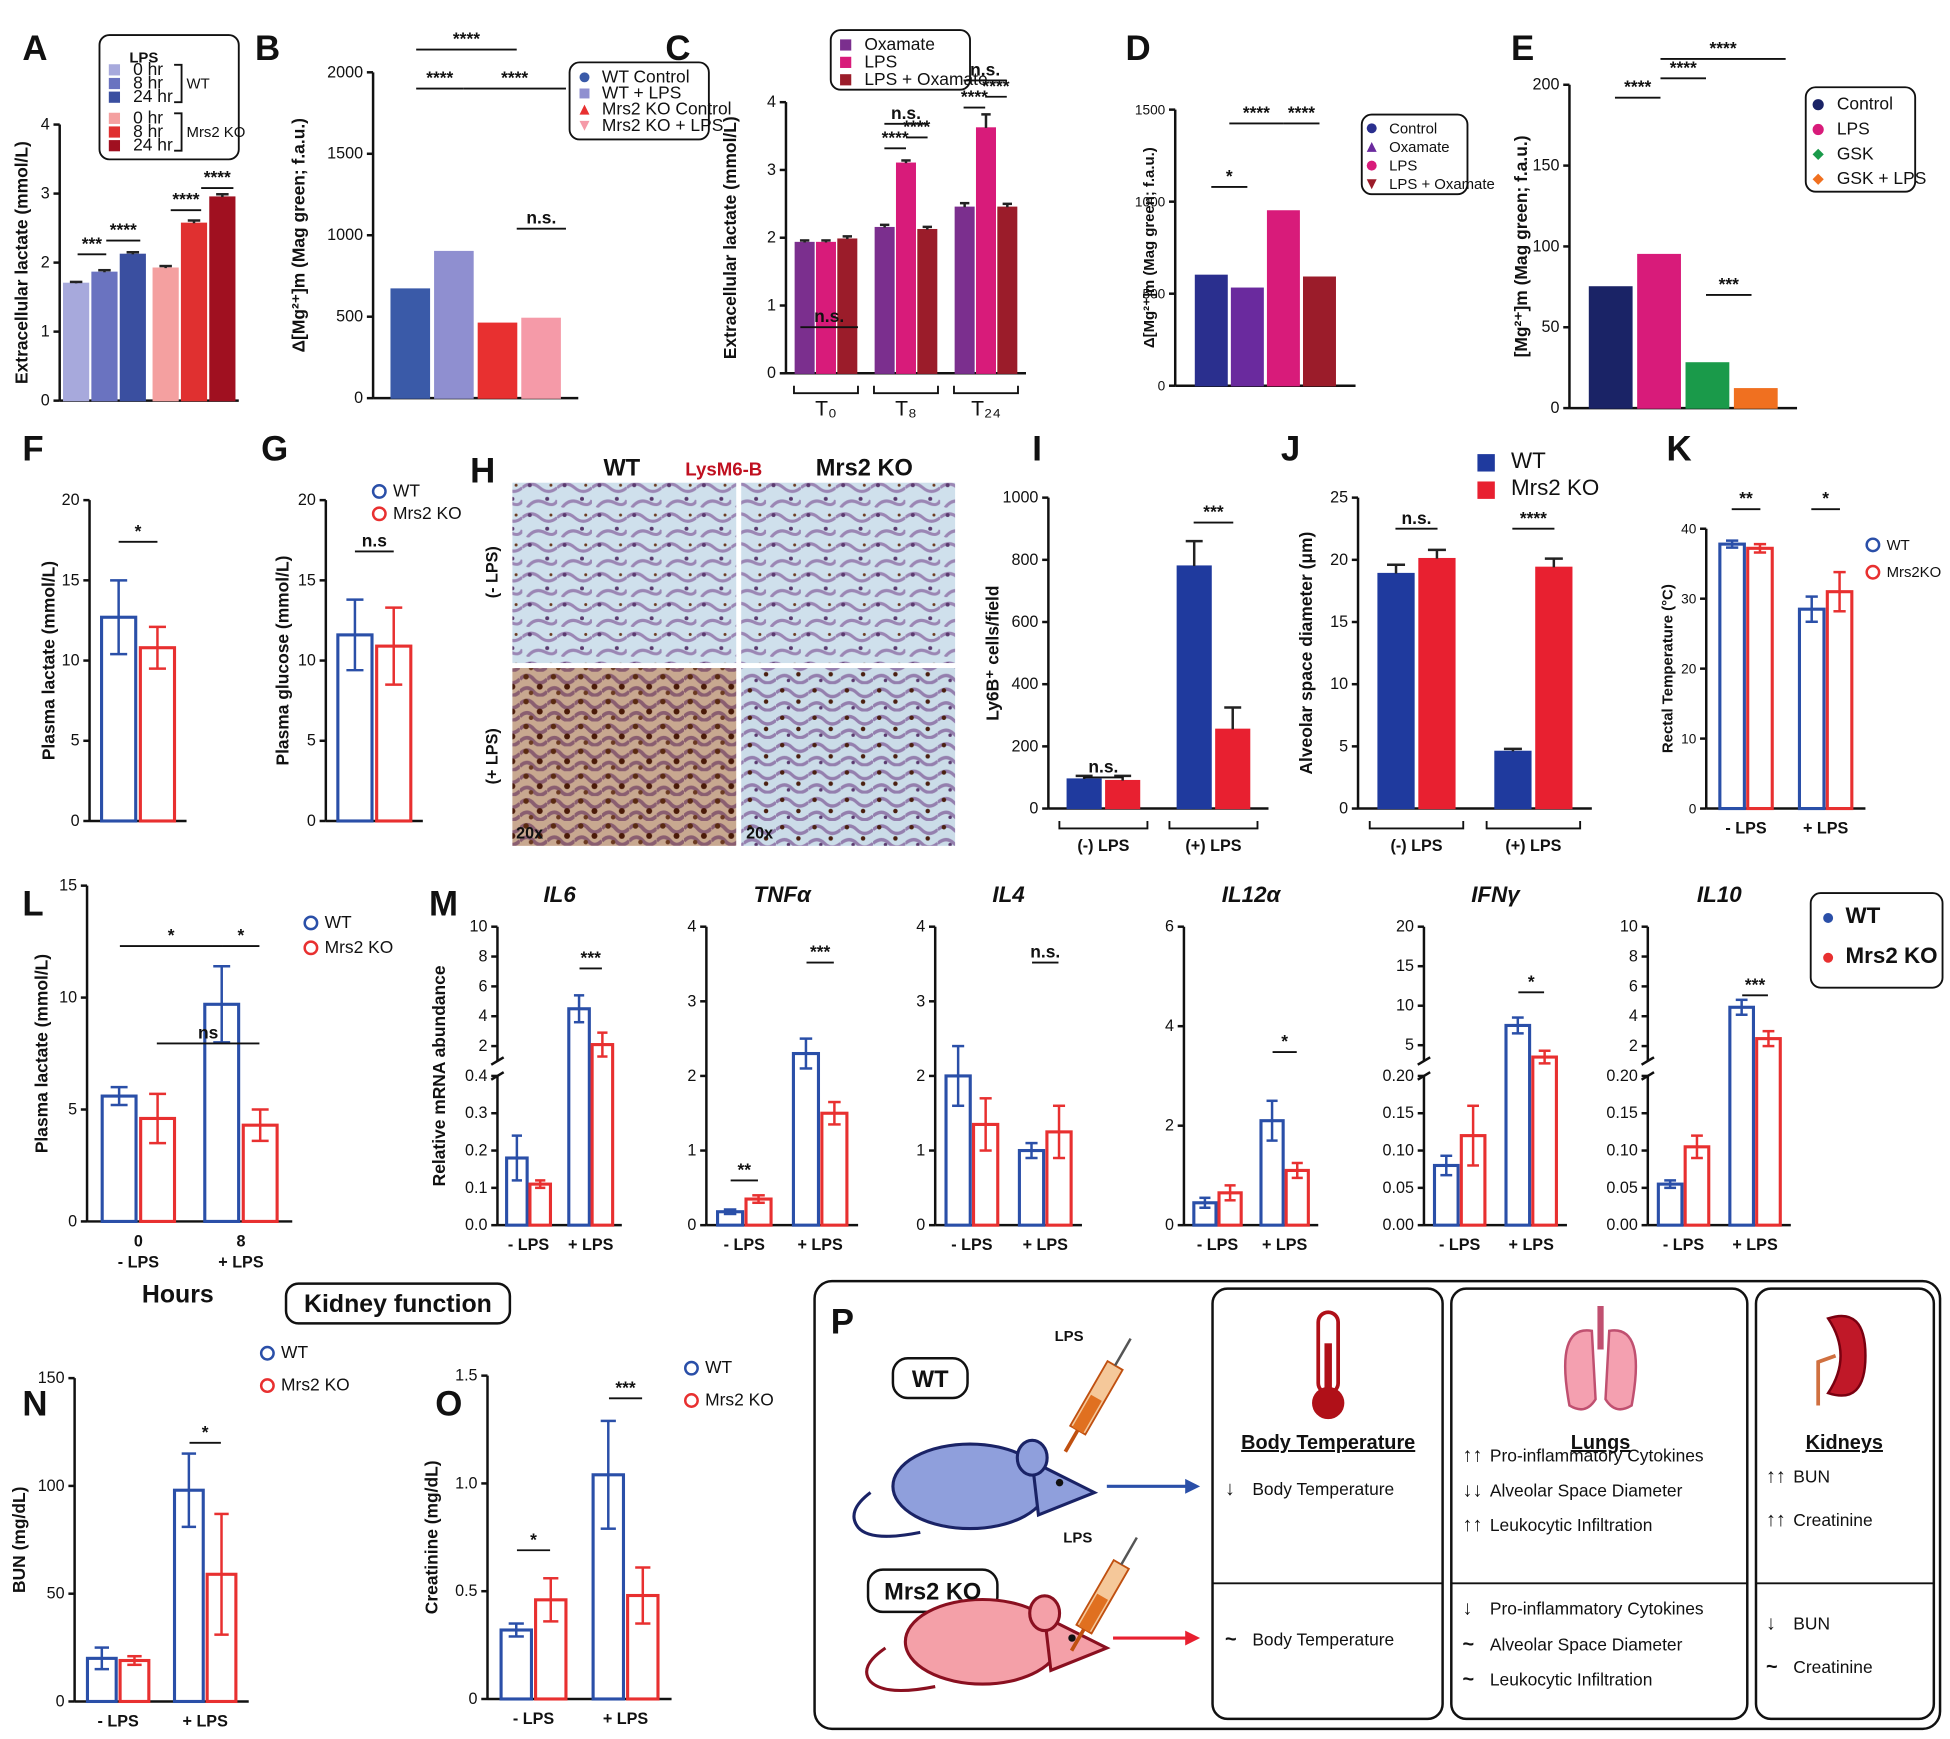 This screenshot has width=1950, height=1739. I want to click on legend-label: LPS + Oxamate, so click(925, 79).